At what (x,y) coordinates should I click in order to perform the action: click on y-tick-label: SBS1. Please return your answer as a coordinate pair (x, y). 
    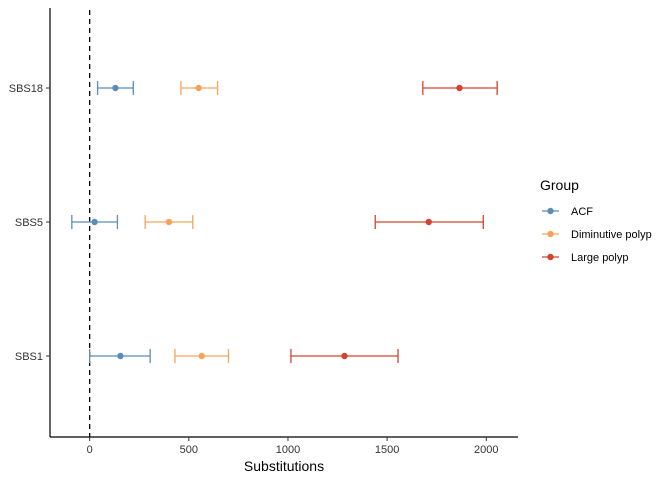
    Looking at the image, I should click on (29, 357).